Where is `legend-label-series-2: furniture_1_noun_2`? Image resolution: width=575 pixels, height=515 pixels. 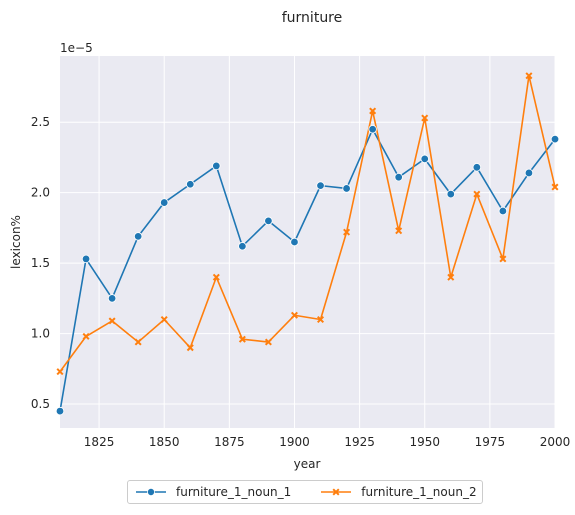 legend-label-series-2: furniture_1_noun_2 is located at coordinates (419, 492).